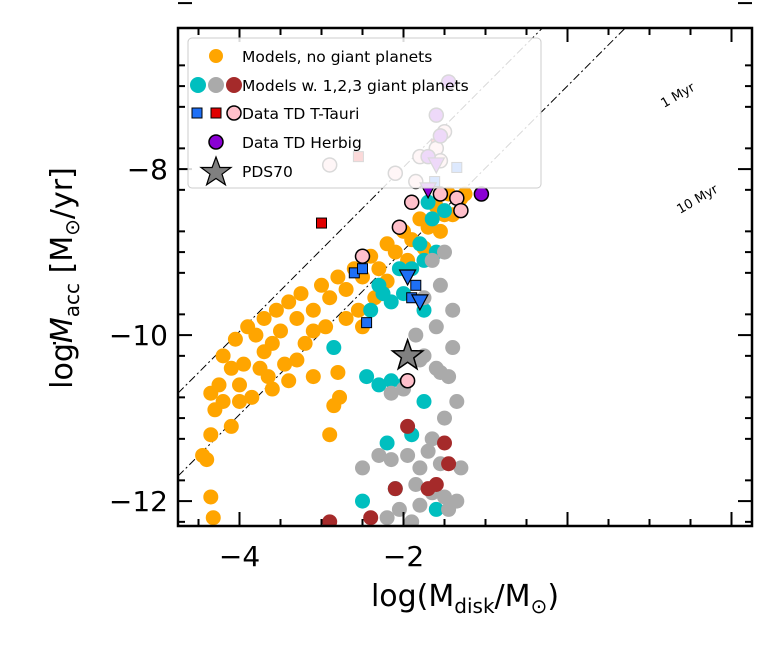  I want to click on legend-gray-circle, so click(216, 85).